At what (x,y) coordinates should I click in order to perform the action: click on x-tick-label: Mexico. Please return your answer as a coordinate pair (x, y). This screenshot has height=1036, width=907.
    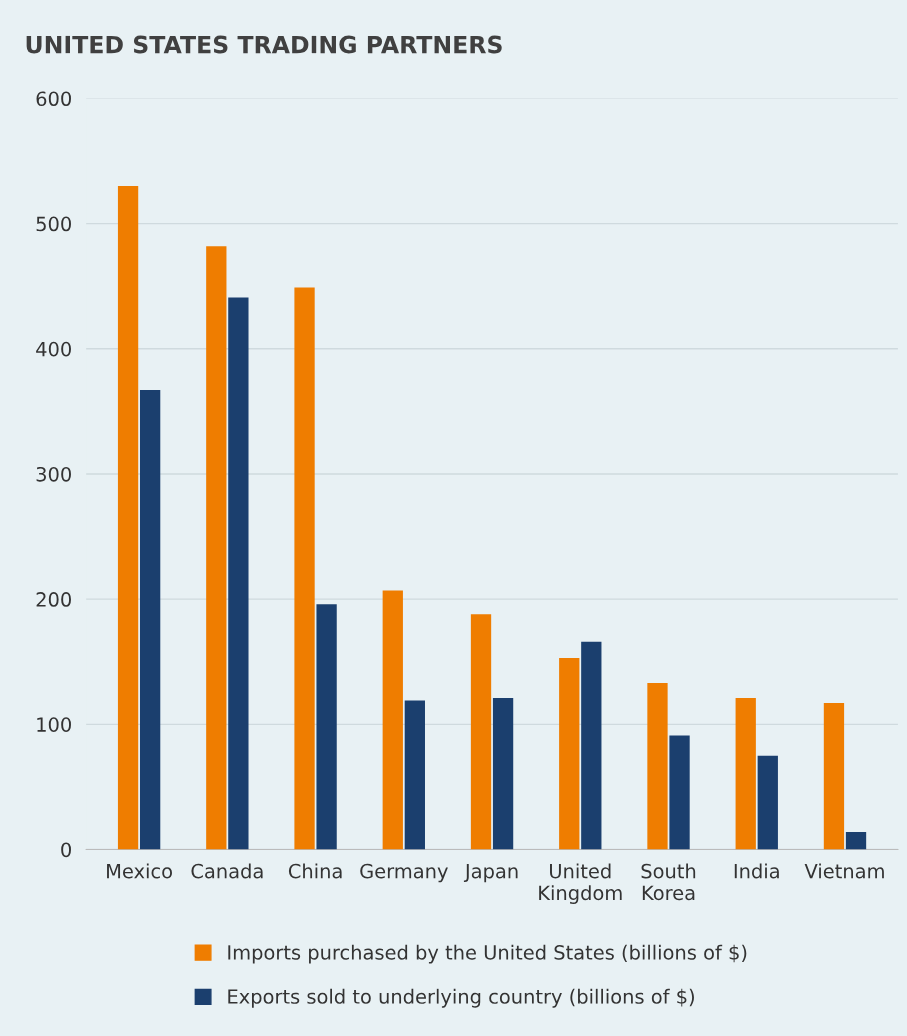
    Looking at the image, I should click on (139, 871).